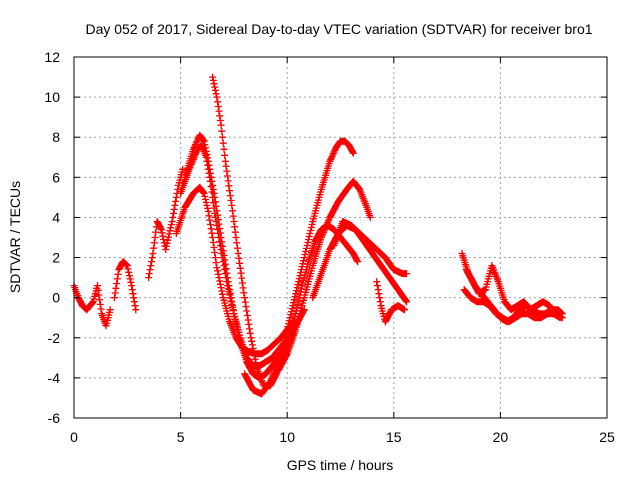 The image size is (640, 480). What do you see at coordinates (501, 437) in the screenshot?
I see `x-tick-label: 20` at bounding box center [501, 437].